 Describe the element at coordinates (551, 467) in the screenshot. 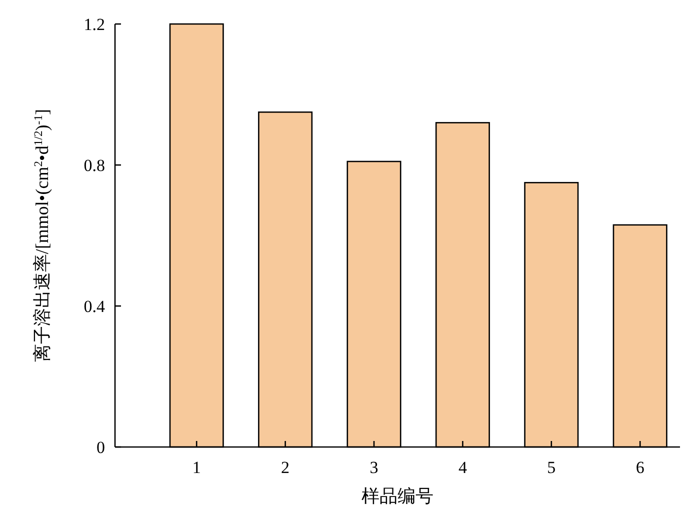

I see `x-tick-label: 5` at that location.